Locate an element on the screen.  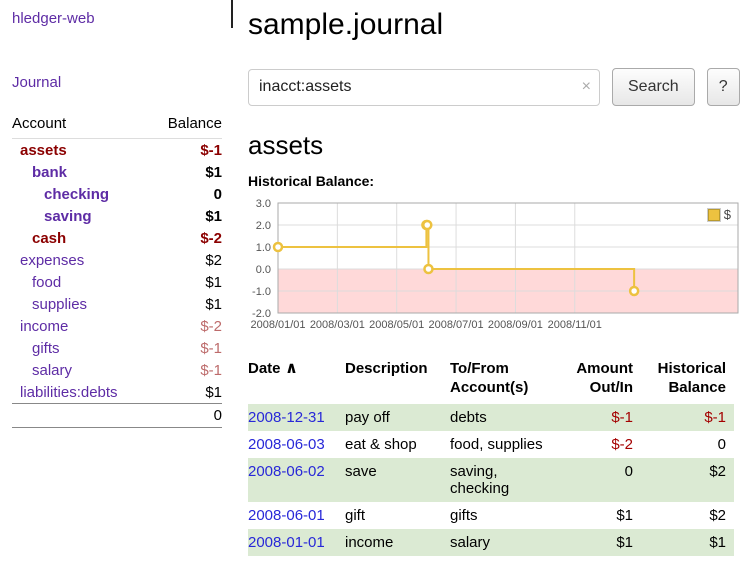
account-name-cell: bank is located at coordinates (81, 172).